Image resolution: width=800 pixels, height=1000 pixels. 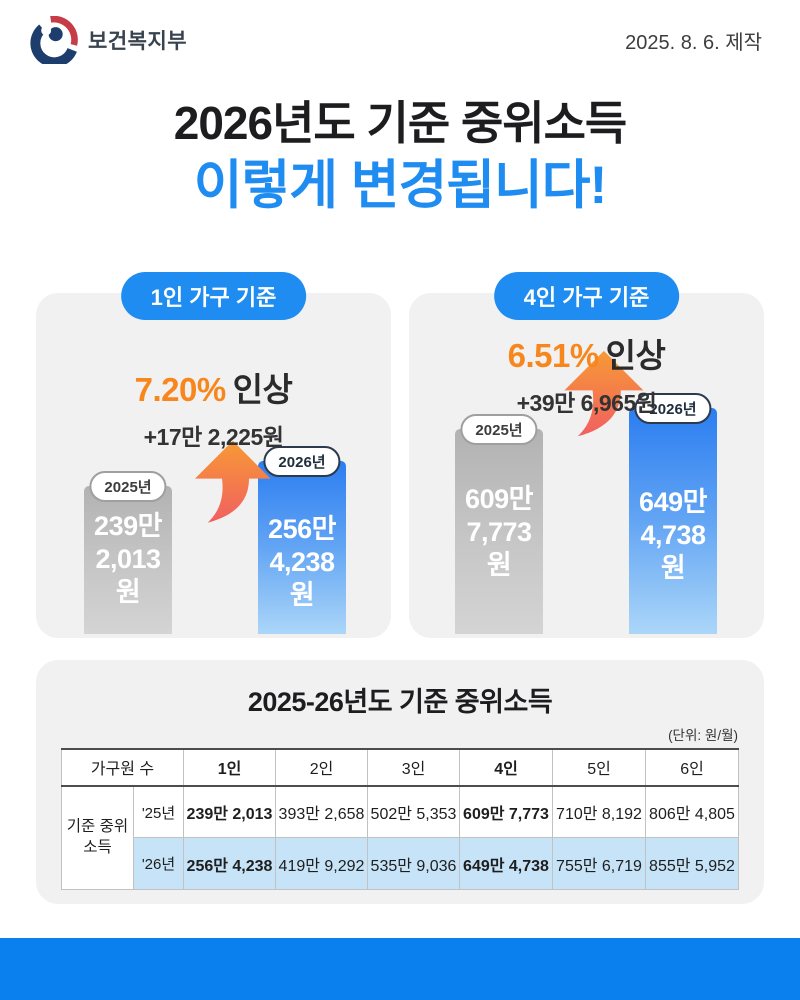 I want to click on value-25-3in: 502만 5,353, so click(x=413, y=812).